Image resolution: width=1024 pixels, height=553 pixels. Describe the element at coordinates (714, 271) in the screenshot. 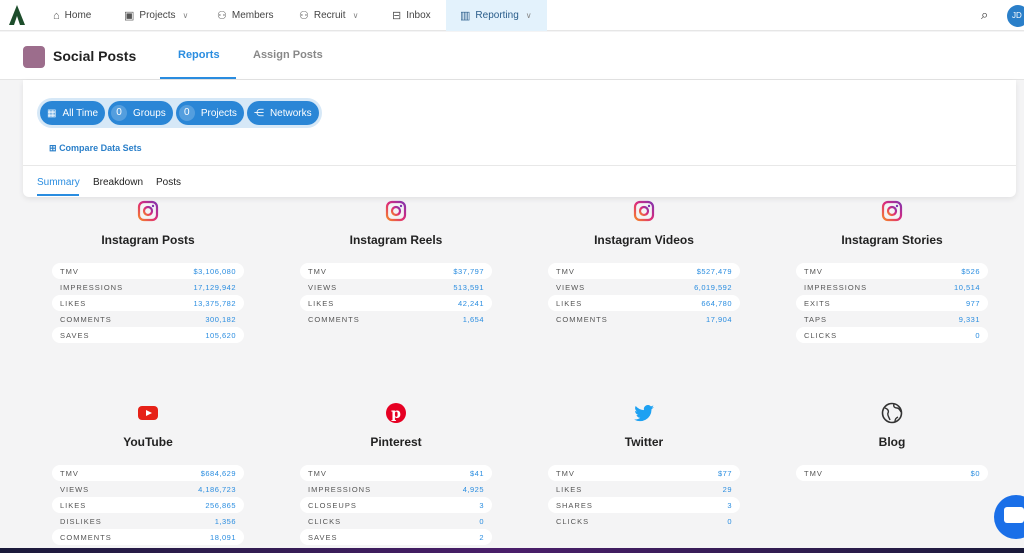

I see `stat-value: $527,479` at that location.